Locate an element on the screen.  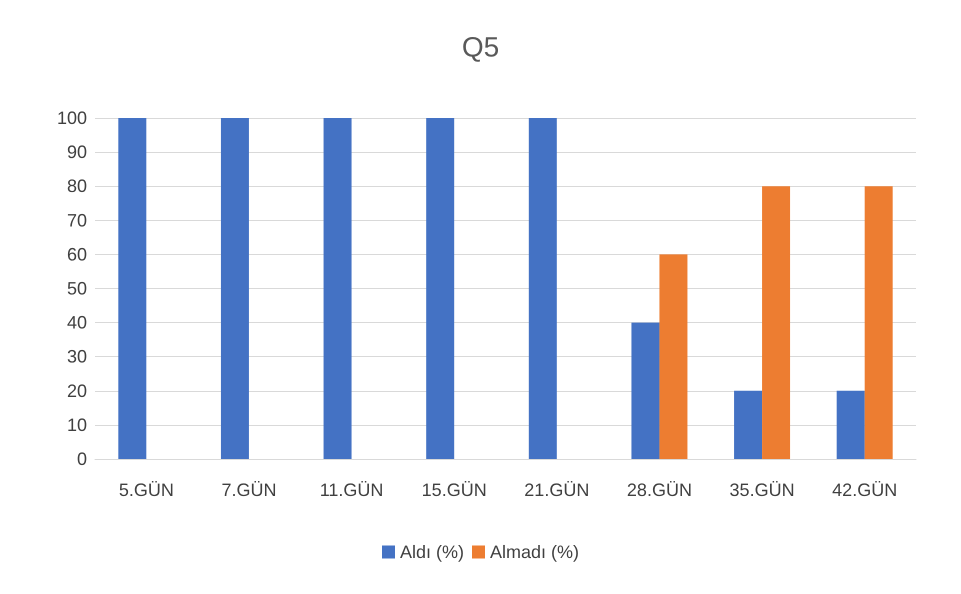
x-tick-label: 5.GÜN is located at coordinates (146, 490).